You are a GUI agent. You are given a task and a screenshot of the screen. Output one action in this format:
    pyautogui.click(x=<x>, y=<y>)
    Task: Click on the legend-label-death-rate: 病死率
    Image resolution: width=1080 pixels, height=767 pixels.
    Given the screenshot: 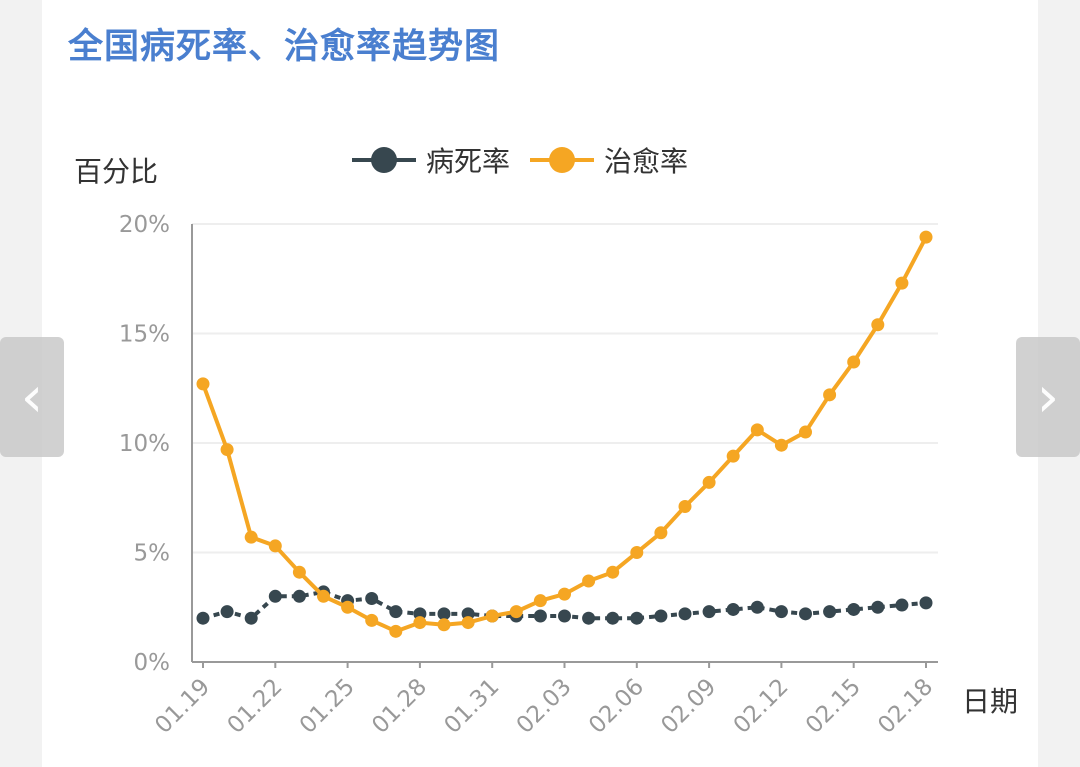 What is the action you would take?
    pyautogui.click(x=468, y=161)
    